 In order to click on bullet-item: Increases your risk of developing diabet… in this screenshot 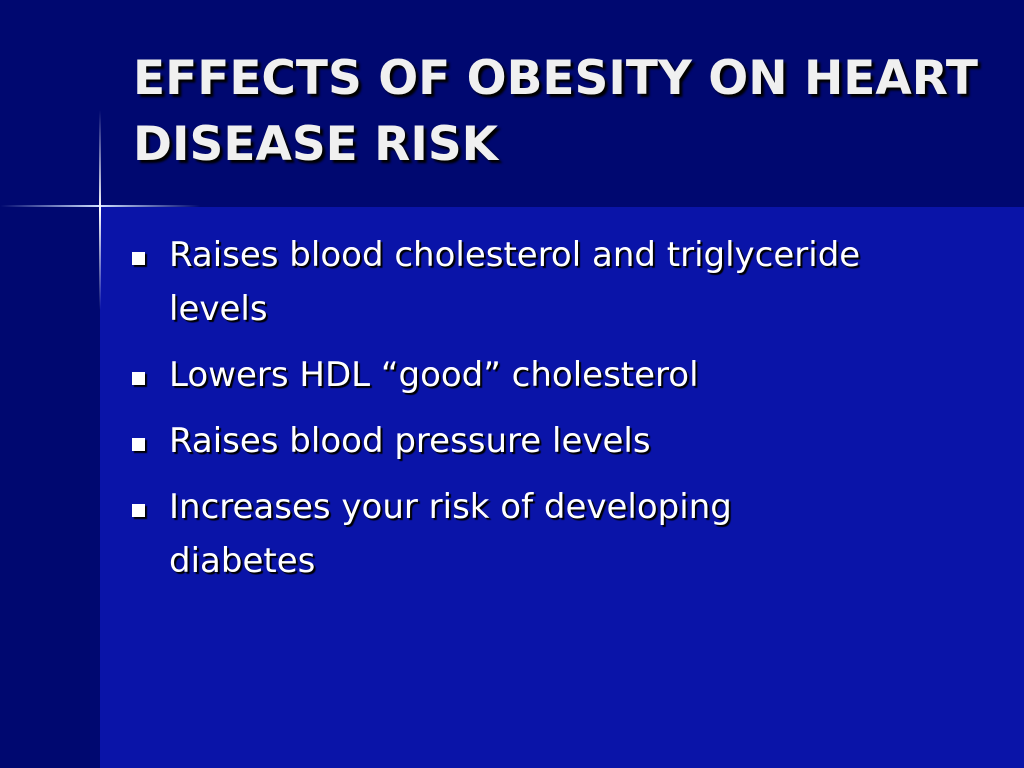, I will do `click(500, 534)`.